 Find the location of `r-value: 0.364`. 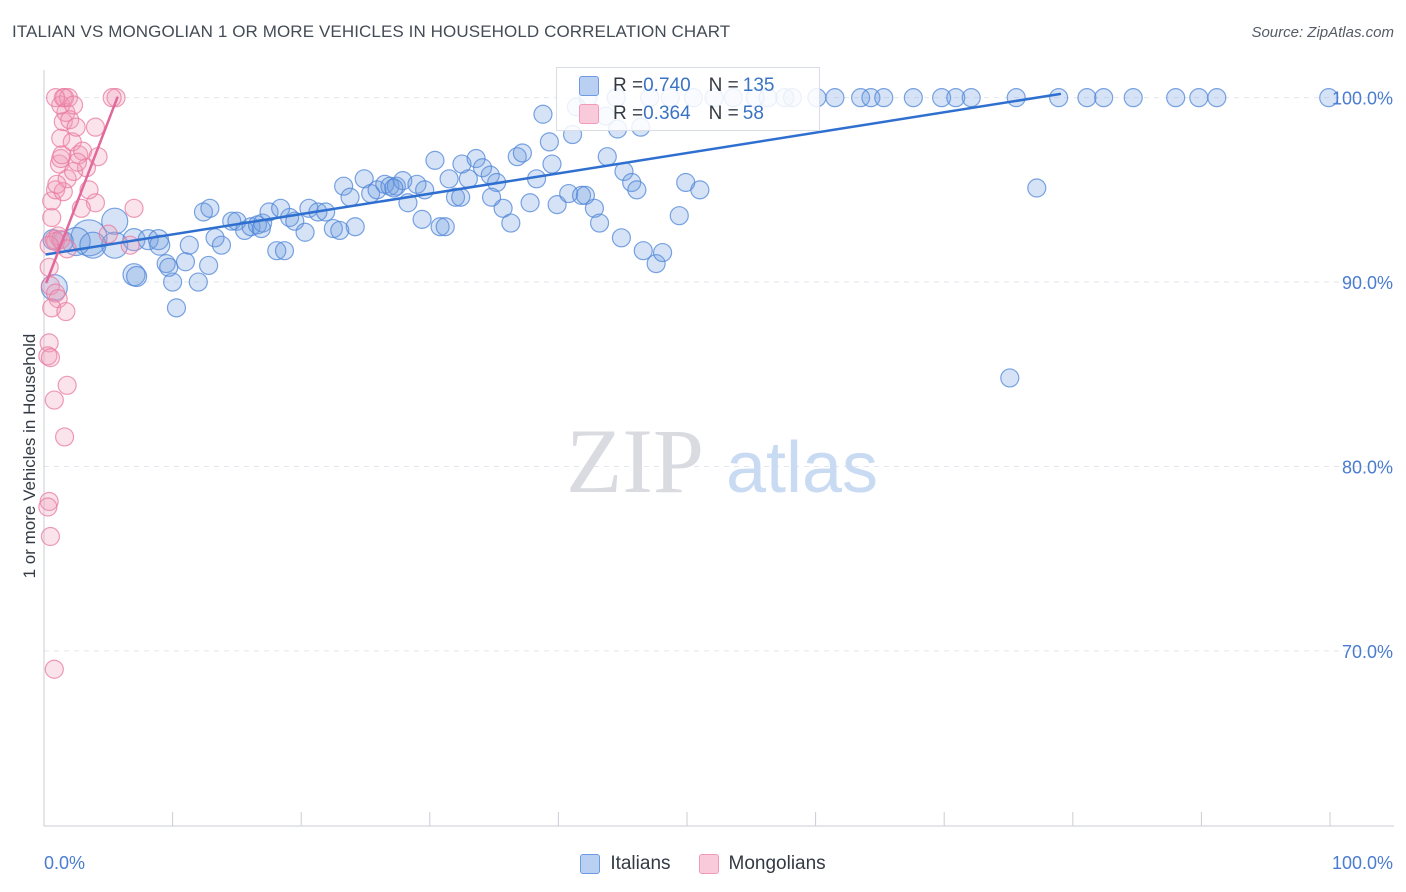

r-value: 0.364 is located at coordinates (667, 113).